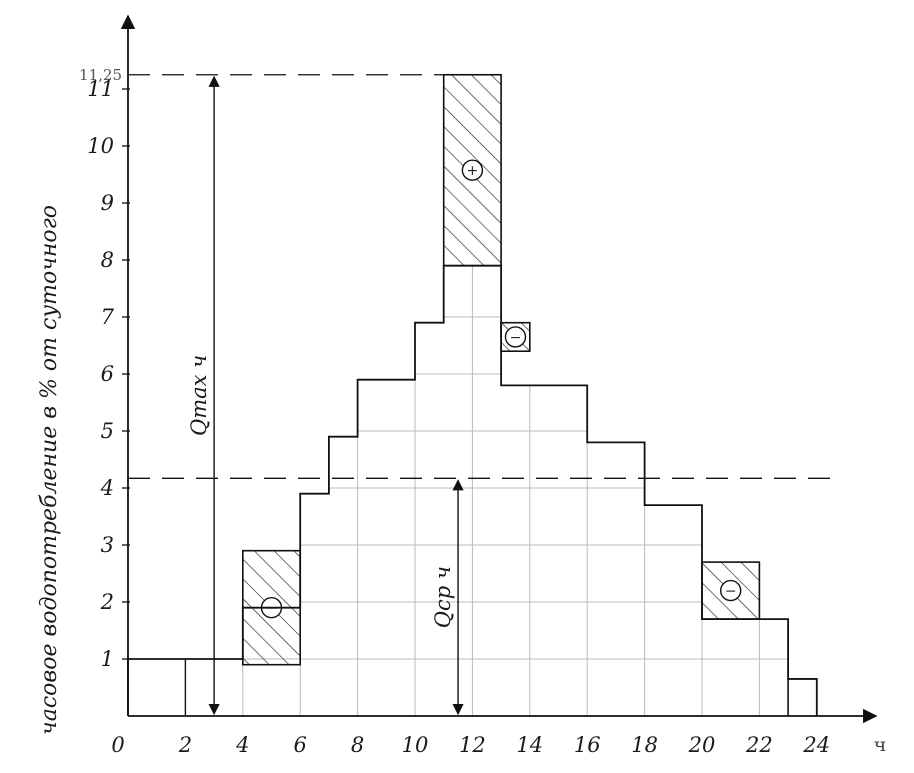 The width and height of the screenshot is (914, 773). What do you see at coordinates (108, 317) in the screenshot?
I see `y-tick-label: 7` at bounding box center [108, 317].